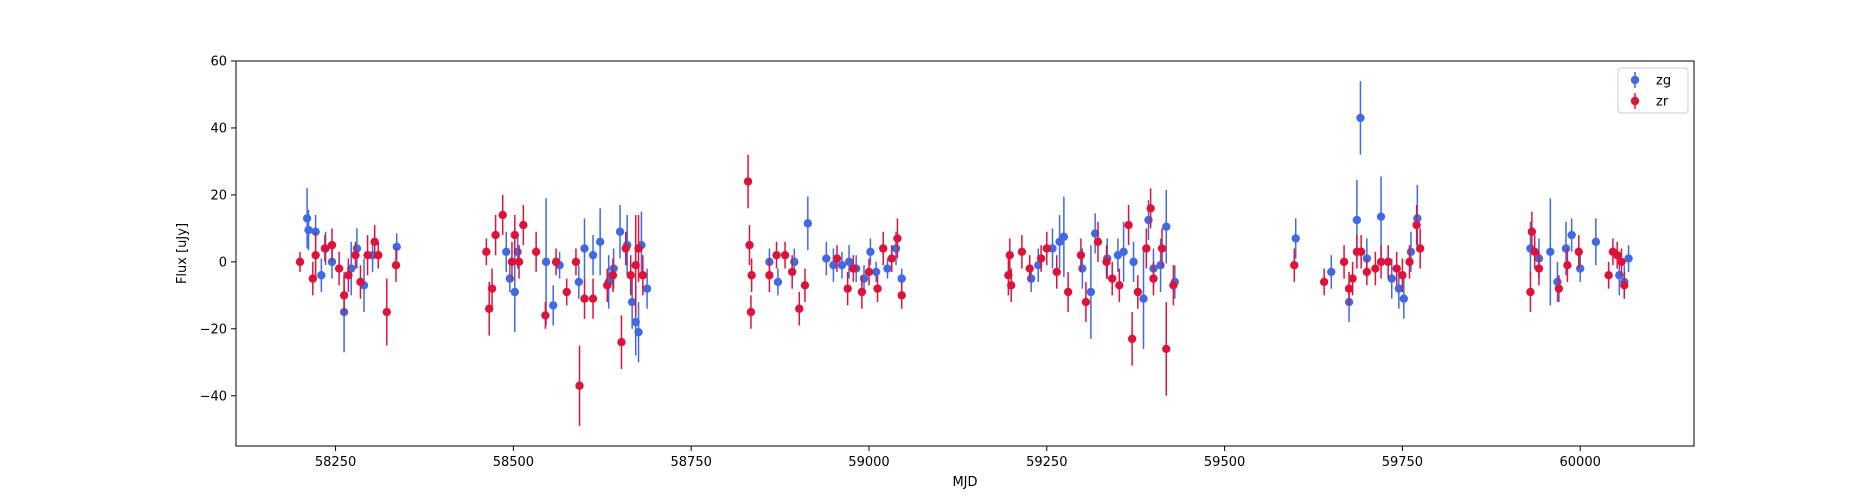 Image resolution: width=1875 pixels, height=500 pixels. I want to click on x-tick-label: 59500, so click(1224, 462).